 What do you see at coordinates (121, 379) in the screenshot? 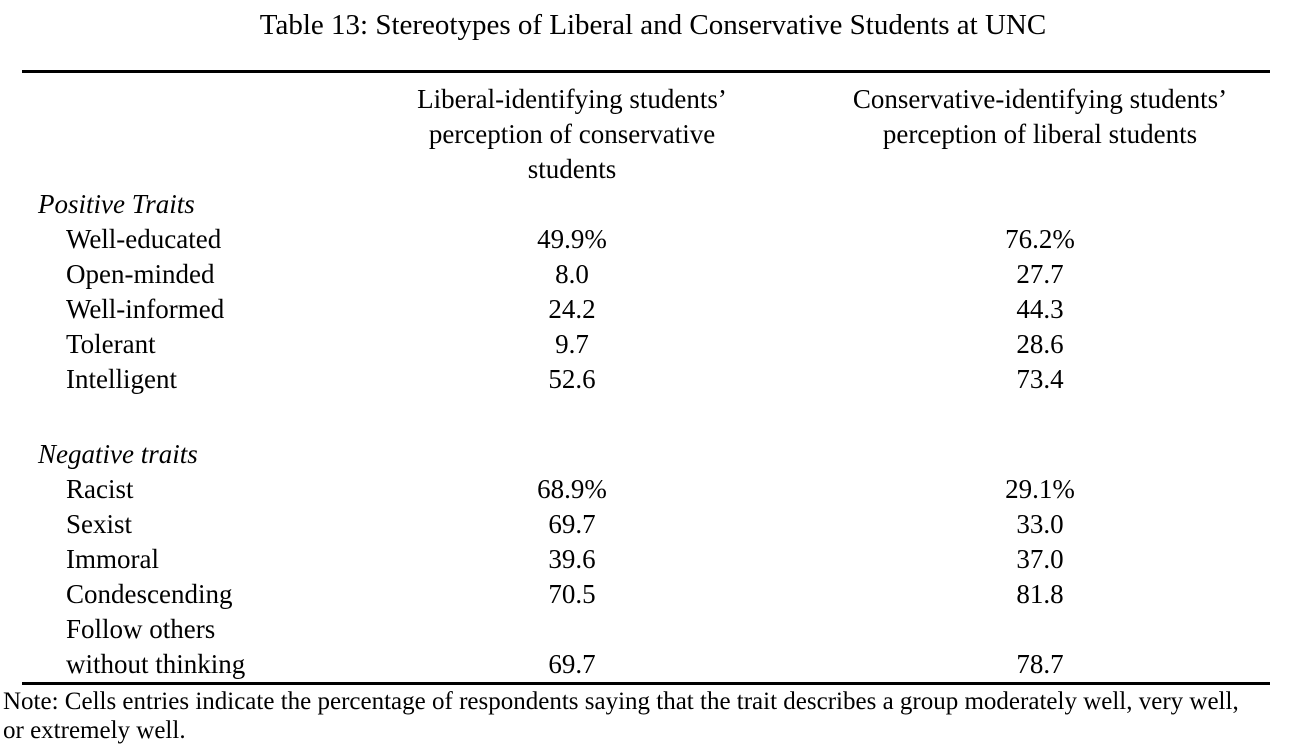
I see `trait-label: Intelligent` at bounding box center [121, 379].